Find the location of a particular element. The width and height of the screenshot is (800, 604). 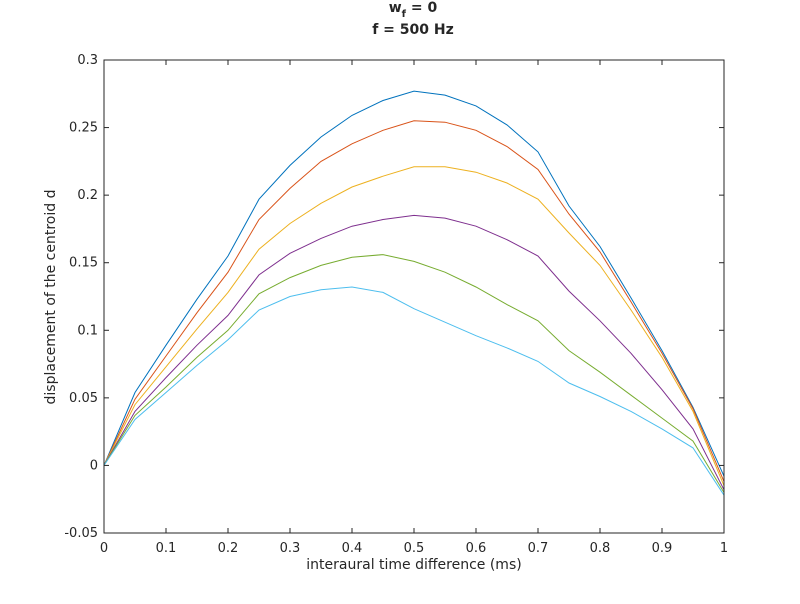

y-tick-label: 0 is located at coordinates (94, 465).